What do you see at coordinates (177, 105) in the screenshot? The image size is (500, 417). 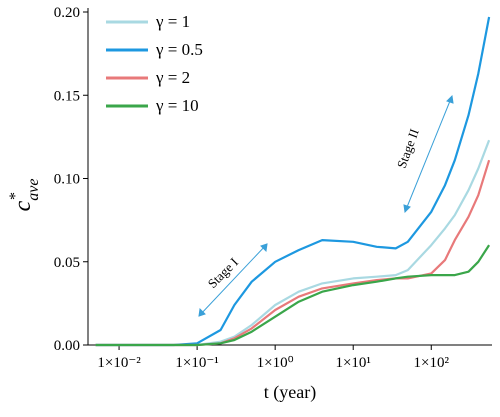 I see `legend-label: γ = 10` at bounding box center [177, 105].